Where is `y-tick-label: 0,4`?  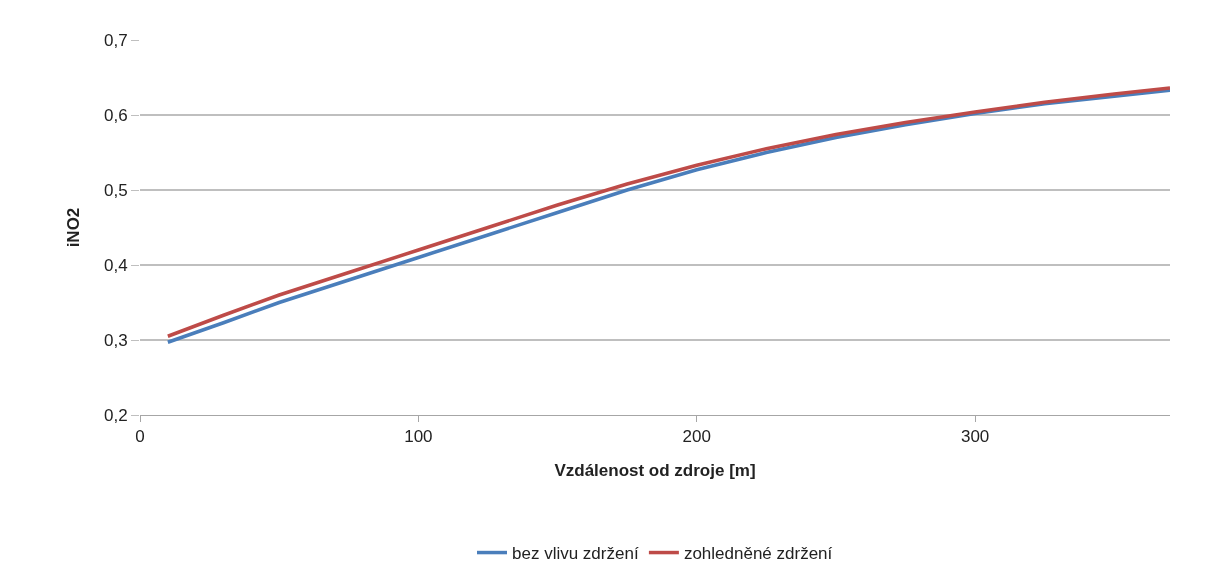
y-tick-label: 0,4 is located at coordinates (115, 265).